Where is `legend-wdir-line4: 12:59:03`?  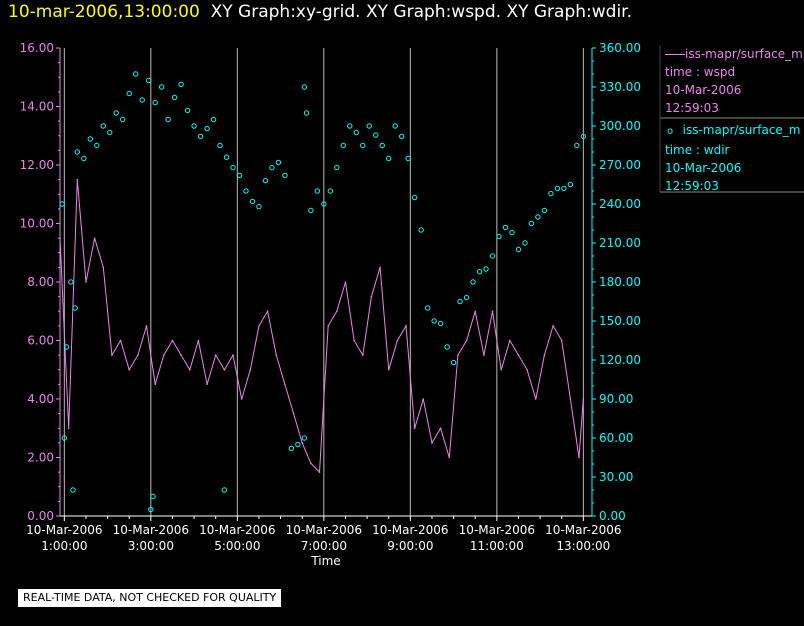
legend-wdir-line4: 12:59:03 is located at coordinates (692, 186).